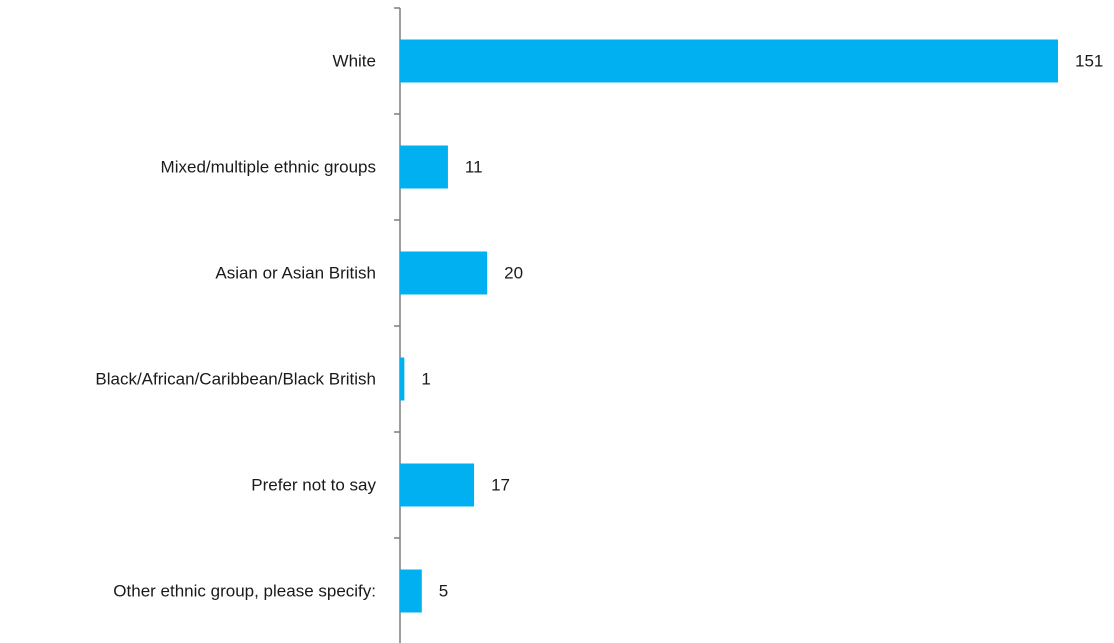  What do you see at coordinates (313, 485) in the screenshot?
I see `category-label: Prefer not to say` at bounding box center [313, 485].